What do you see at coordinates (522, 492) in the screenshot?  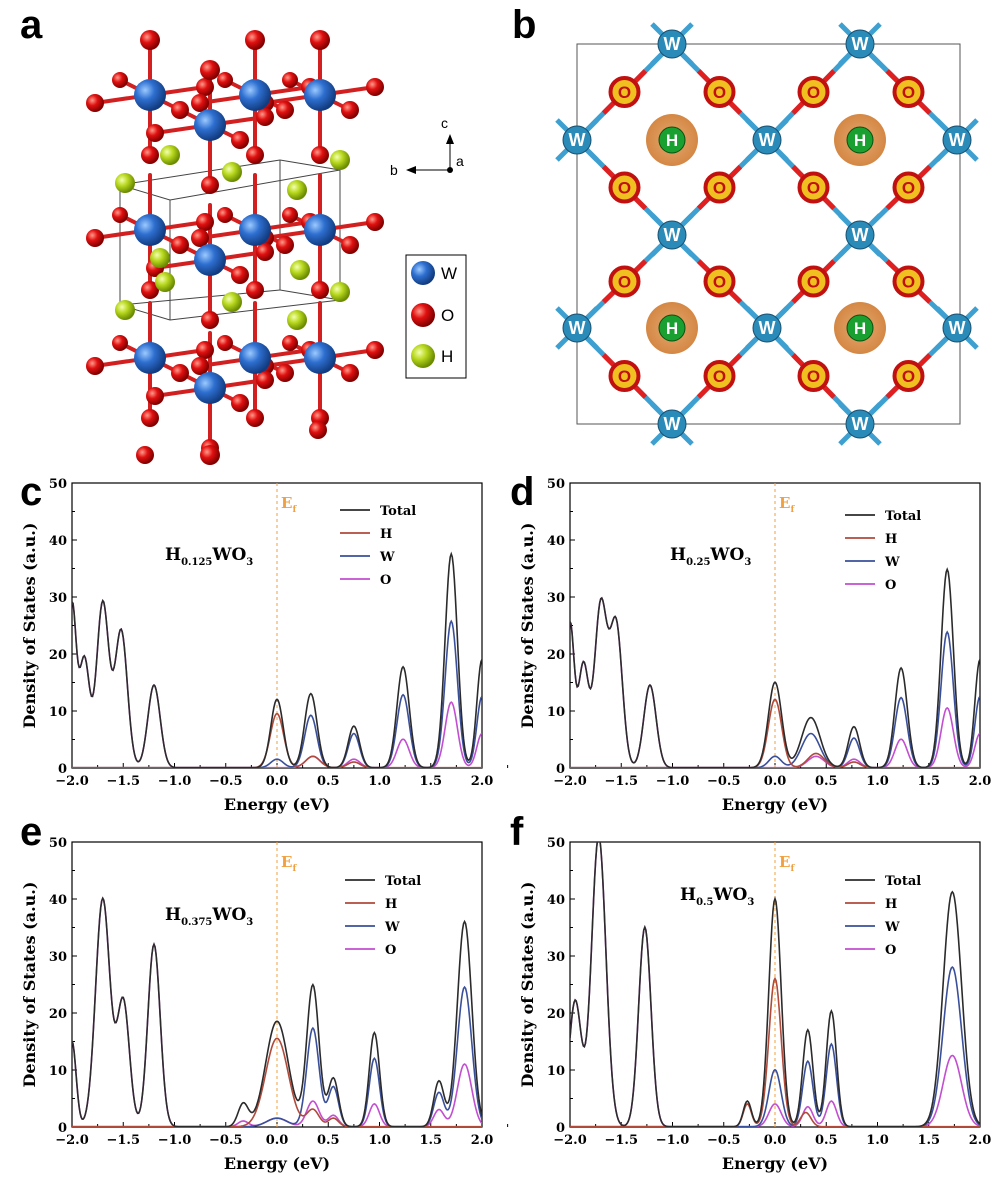 I see `panel-letter-d: d` at bounding box center [522, 492].